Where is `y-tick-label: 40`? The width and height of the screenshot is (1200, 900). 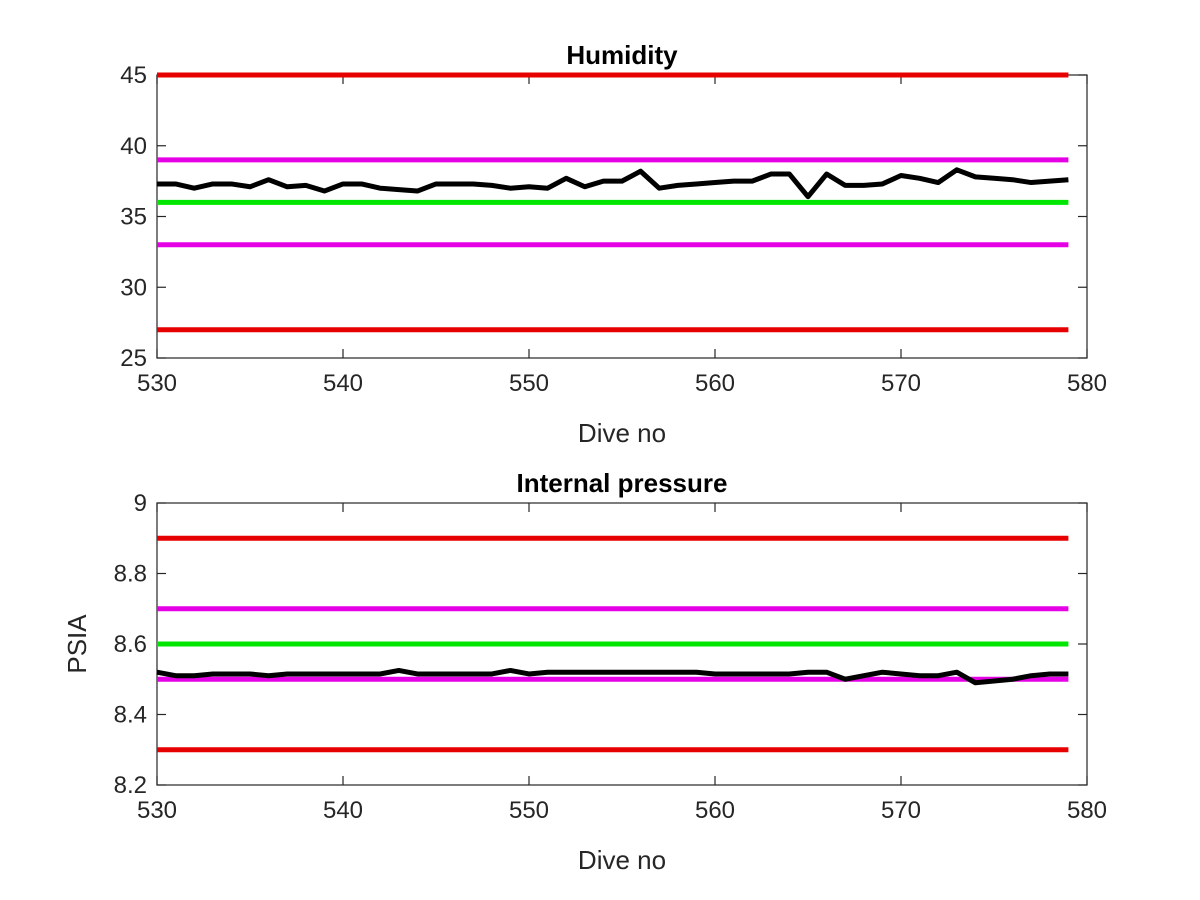
y-tick-label: 40 is located at coordinates (133, 146).